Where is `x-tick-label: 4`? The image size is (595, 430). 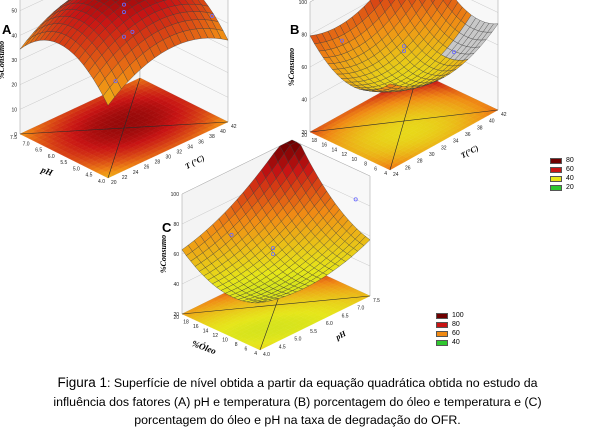
x-tick-label: 4 is located at coordinates (255, 354).